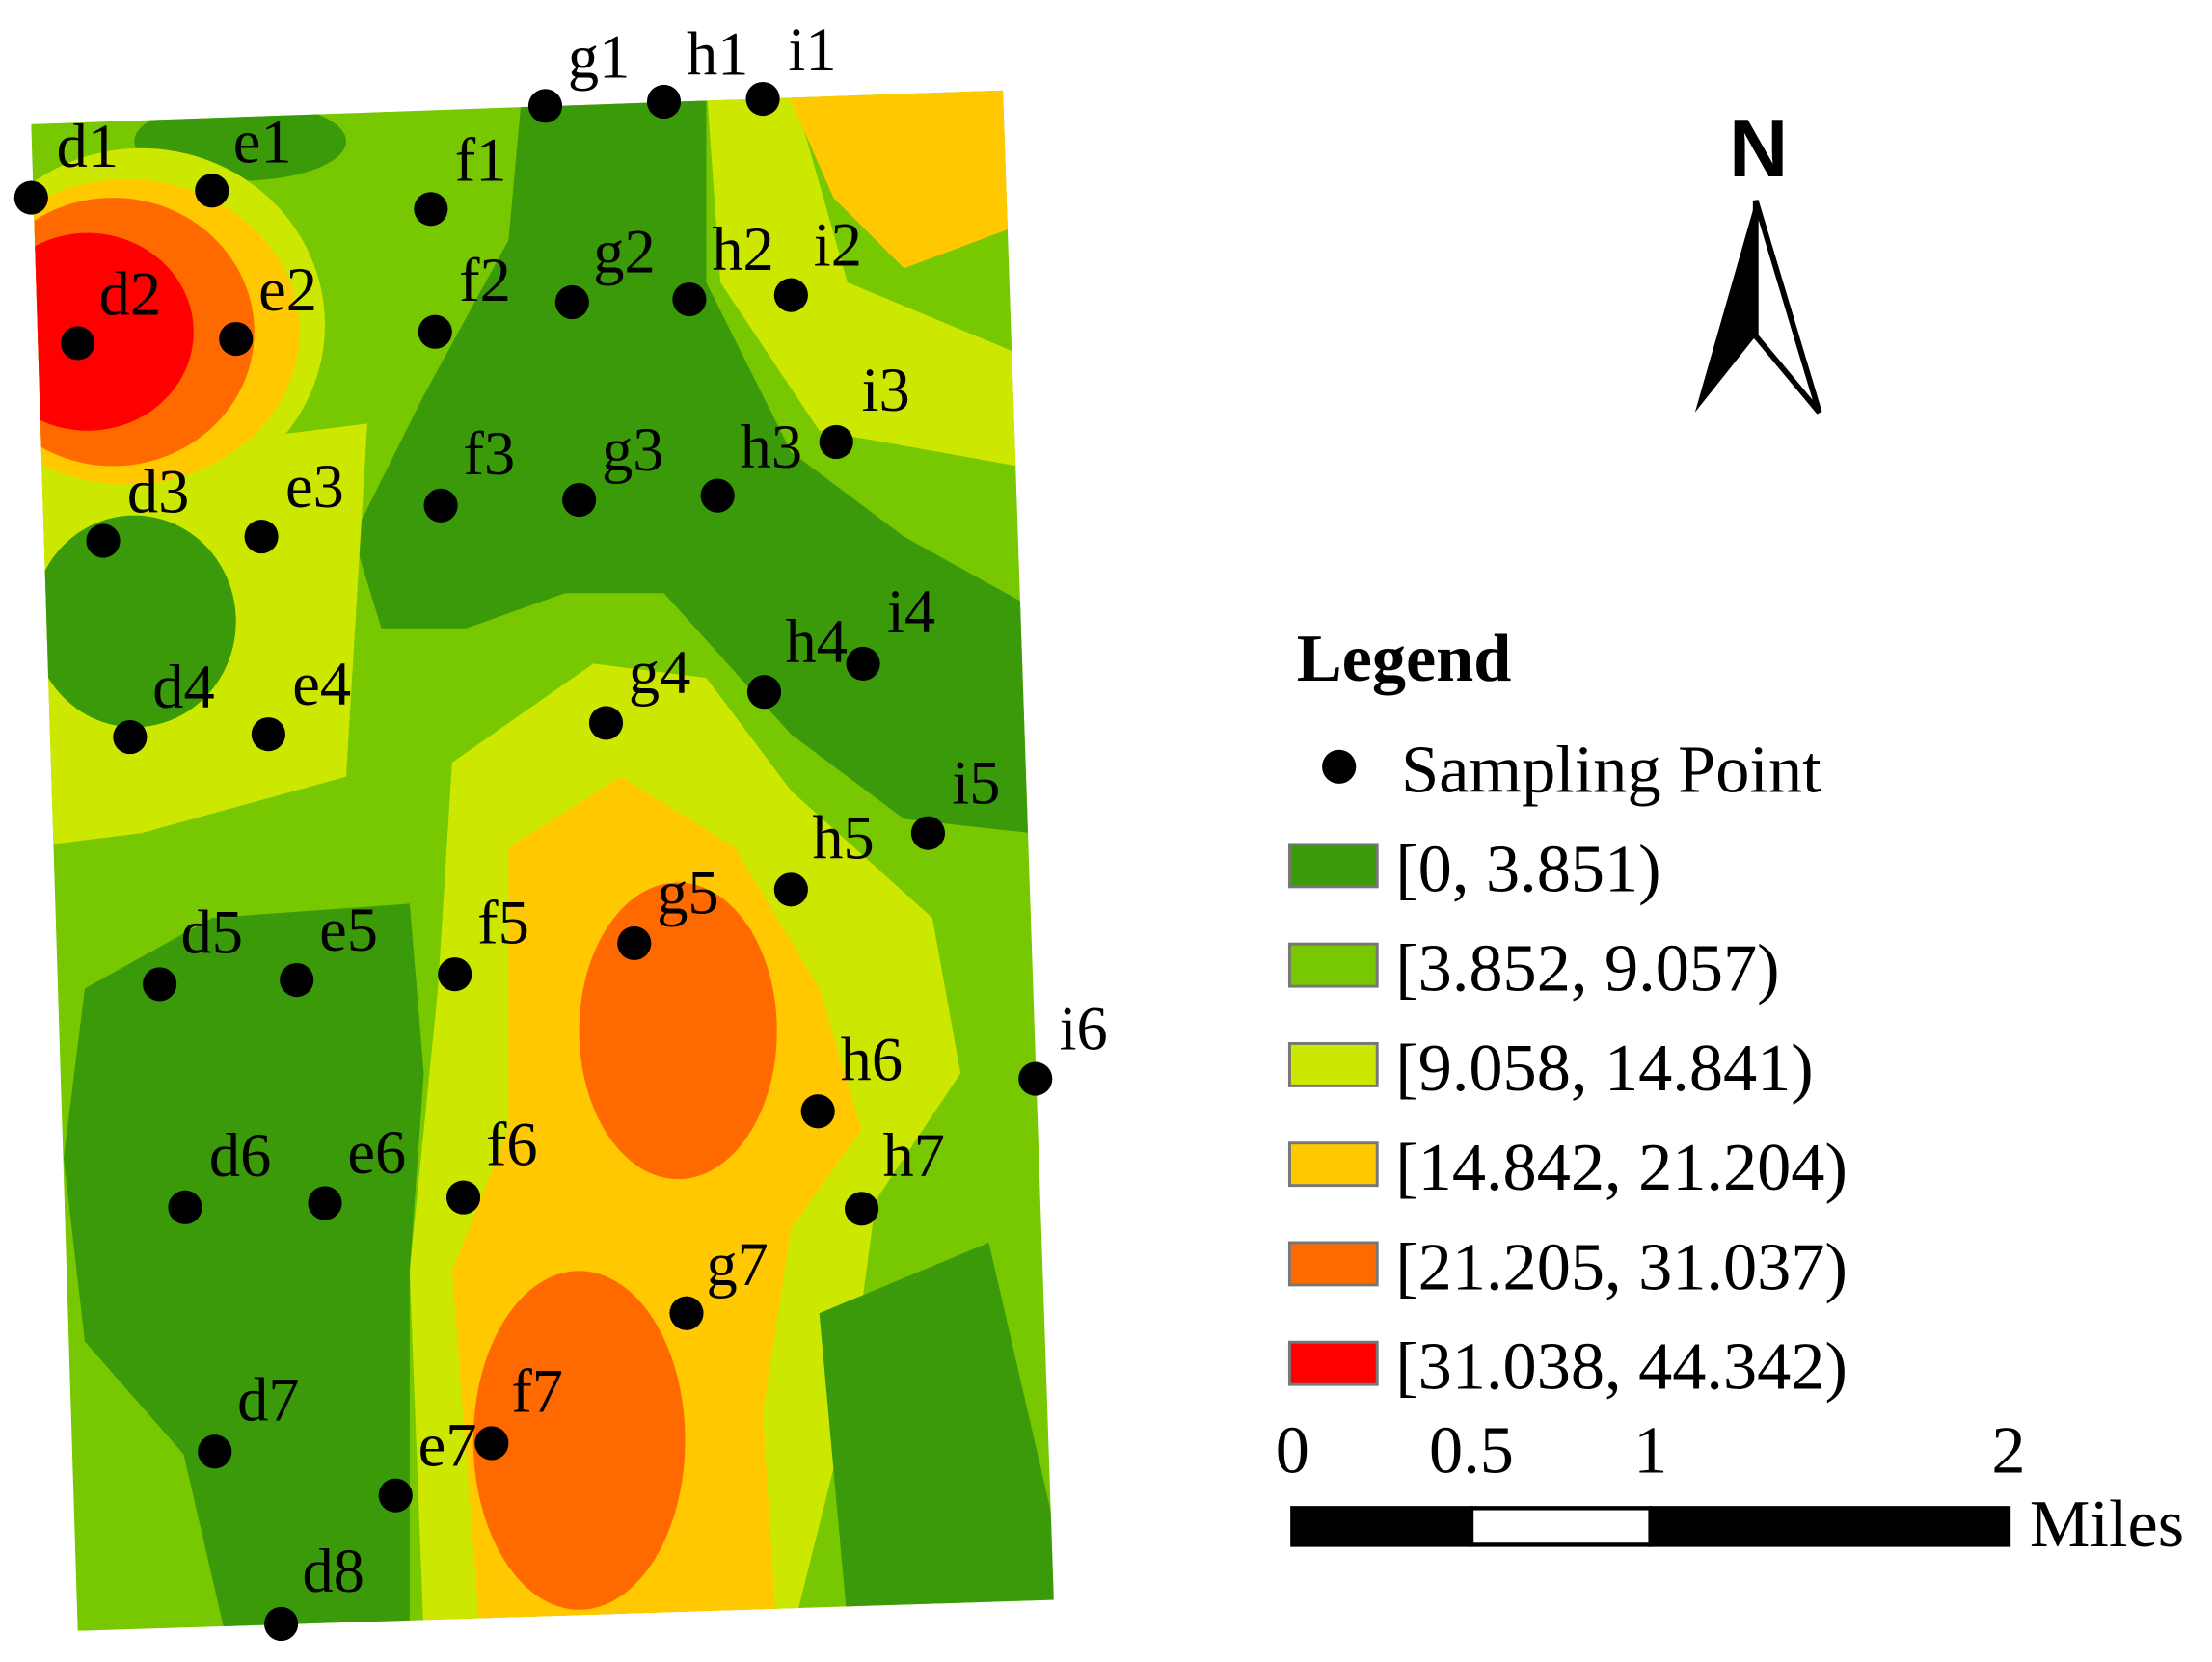  Describe the element at coordinates (1650, 1450) in the screenshot. I see `scale-tick-label: 1` at that location.